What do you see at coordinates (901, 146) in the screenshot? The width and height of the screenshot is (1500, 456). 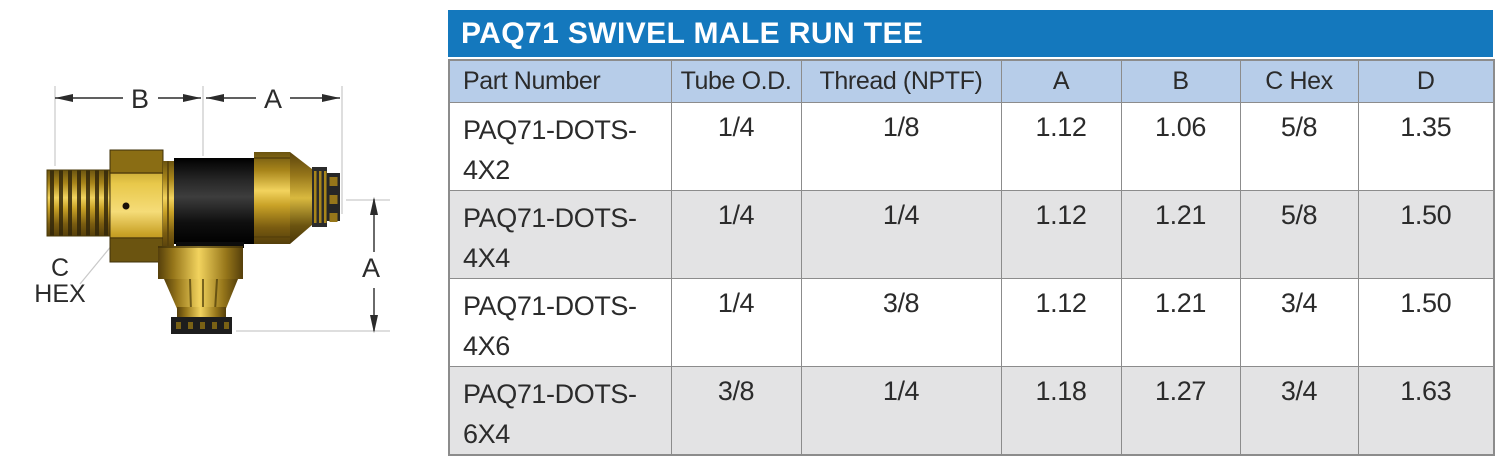 I see `thread-cell: 1/8` at bounding box center [901, 146].